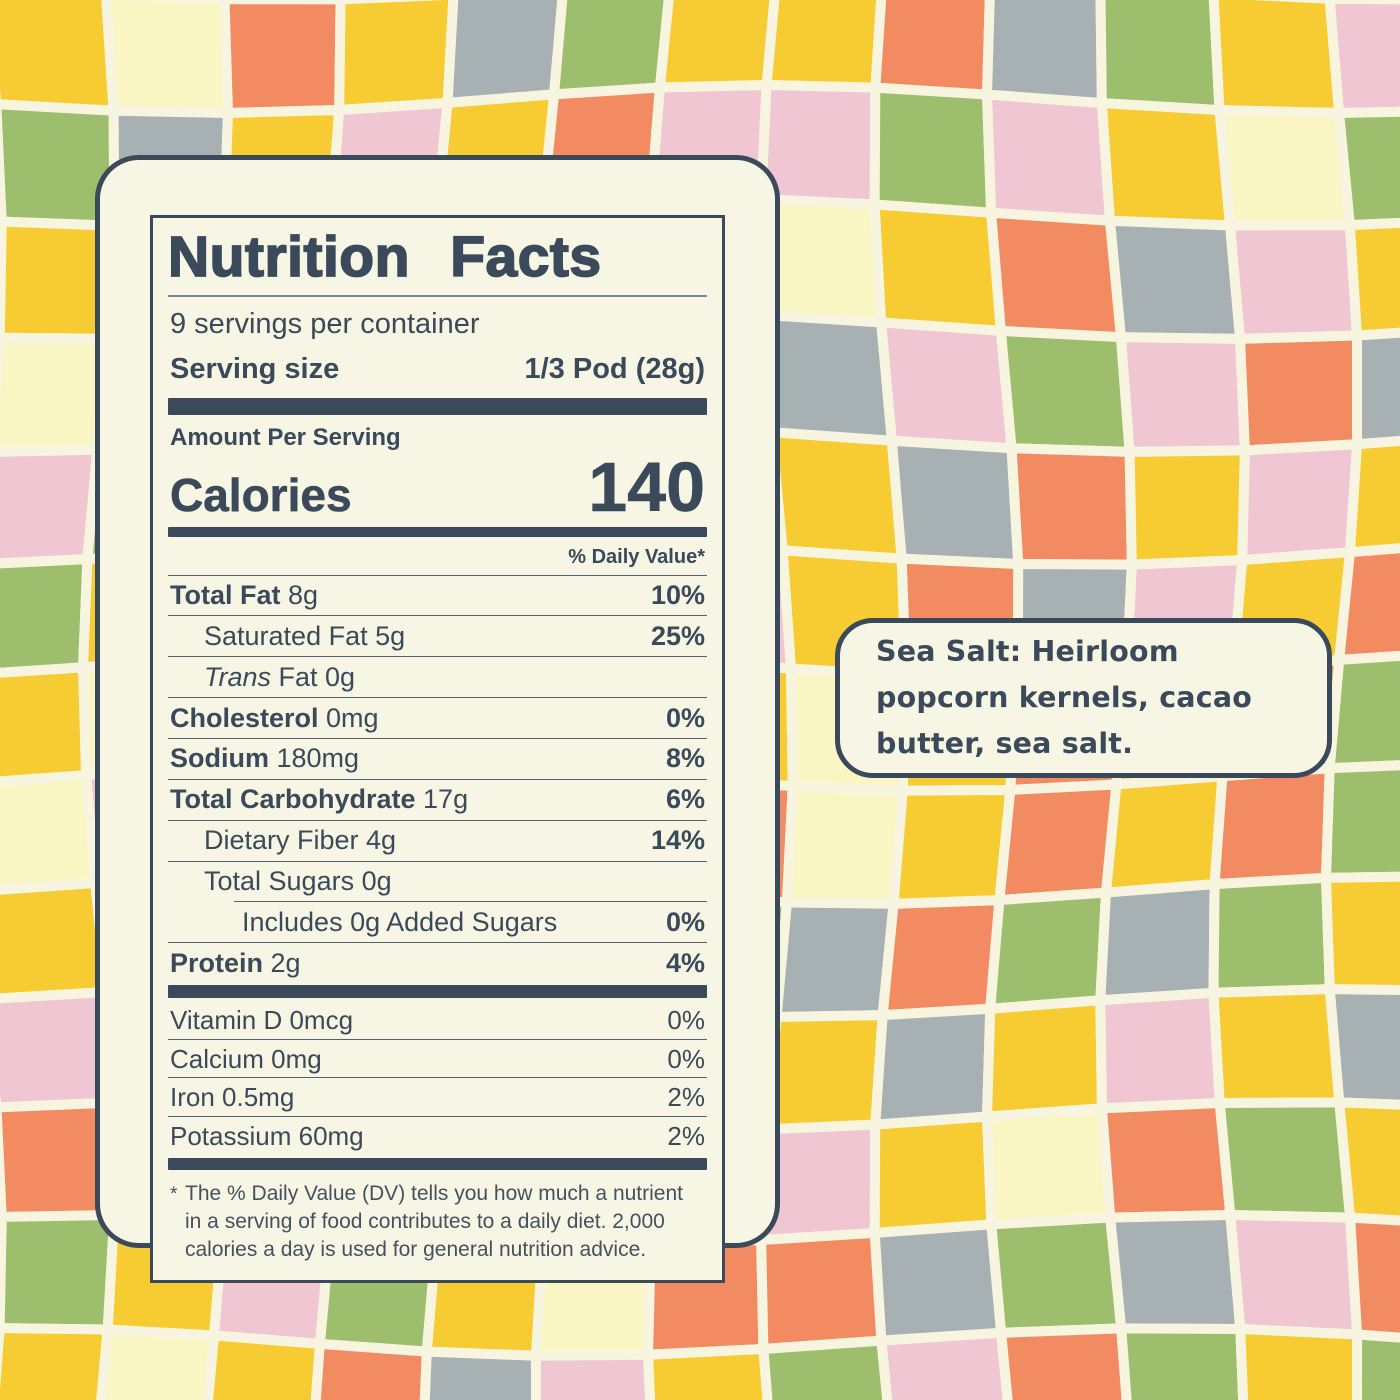  What do you see at coordinates (244, 595) in the screenshot?
I see `nutrient-name: Total Fat 8g` at bounding box center [244, 595].